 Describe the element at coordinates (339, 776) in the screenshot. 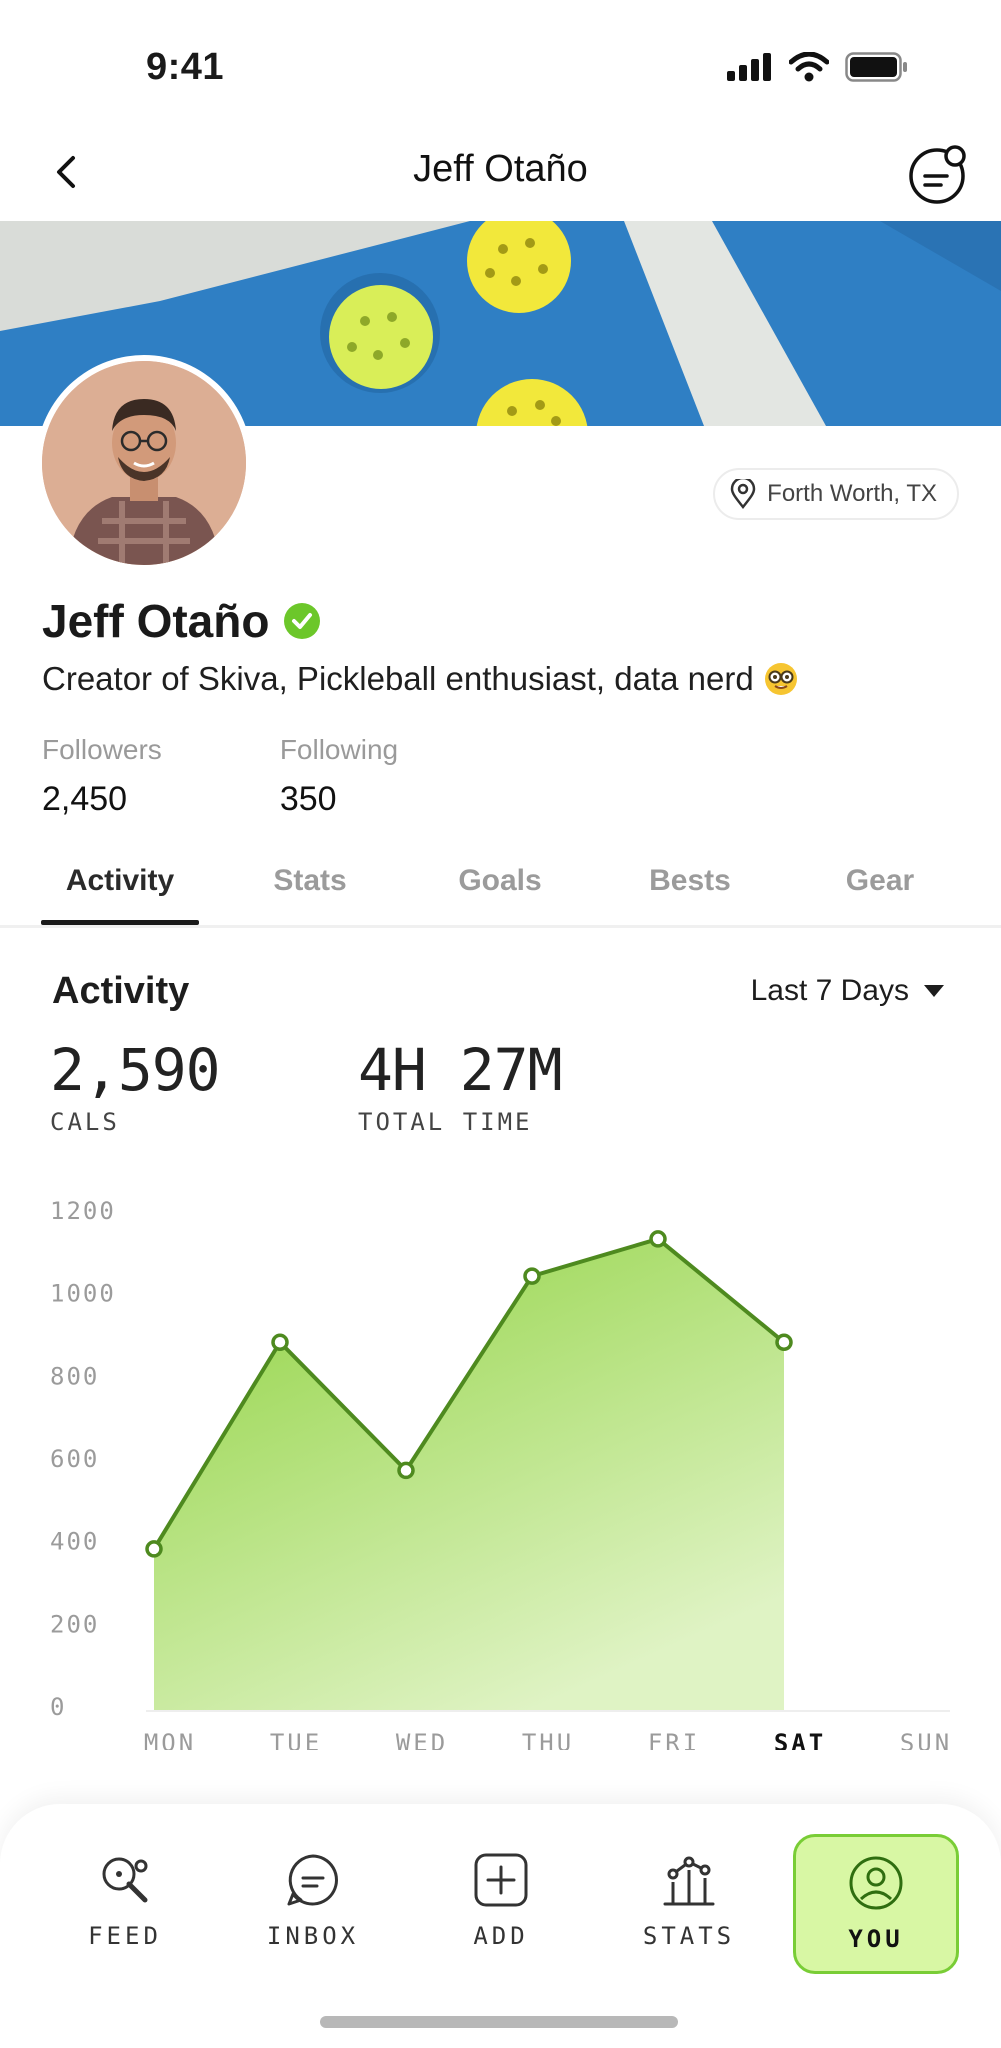

I see `following-count: Following 350` at that location.